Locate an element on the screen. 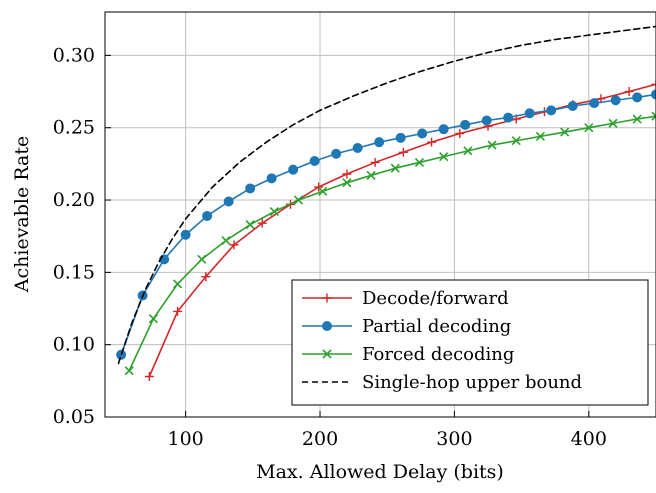  legend-label: Decode/forward is located at coordinates (435, 298).